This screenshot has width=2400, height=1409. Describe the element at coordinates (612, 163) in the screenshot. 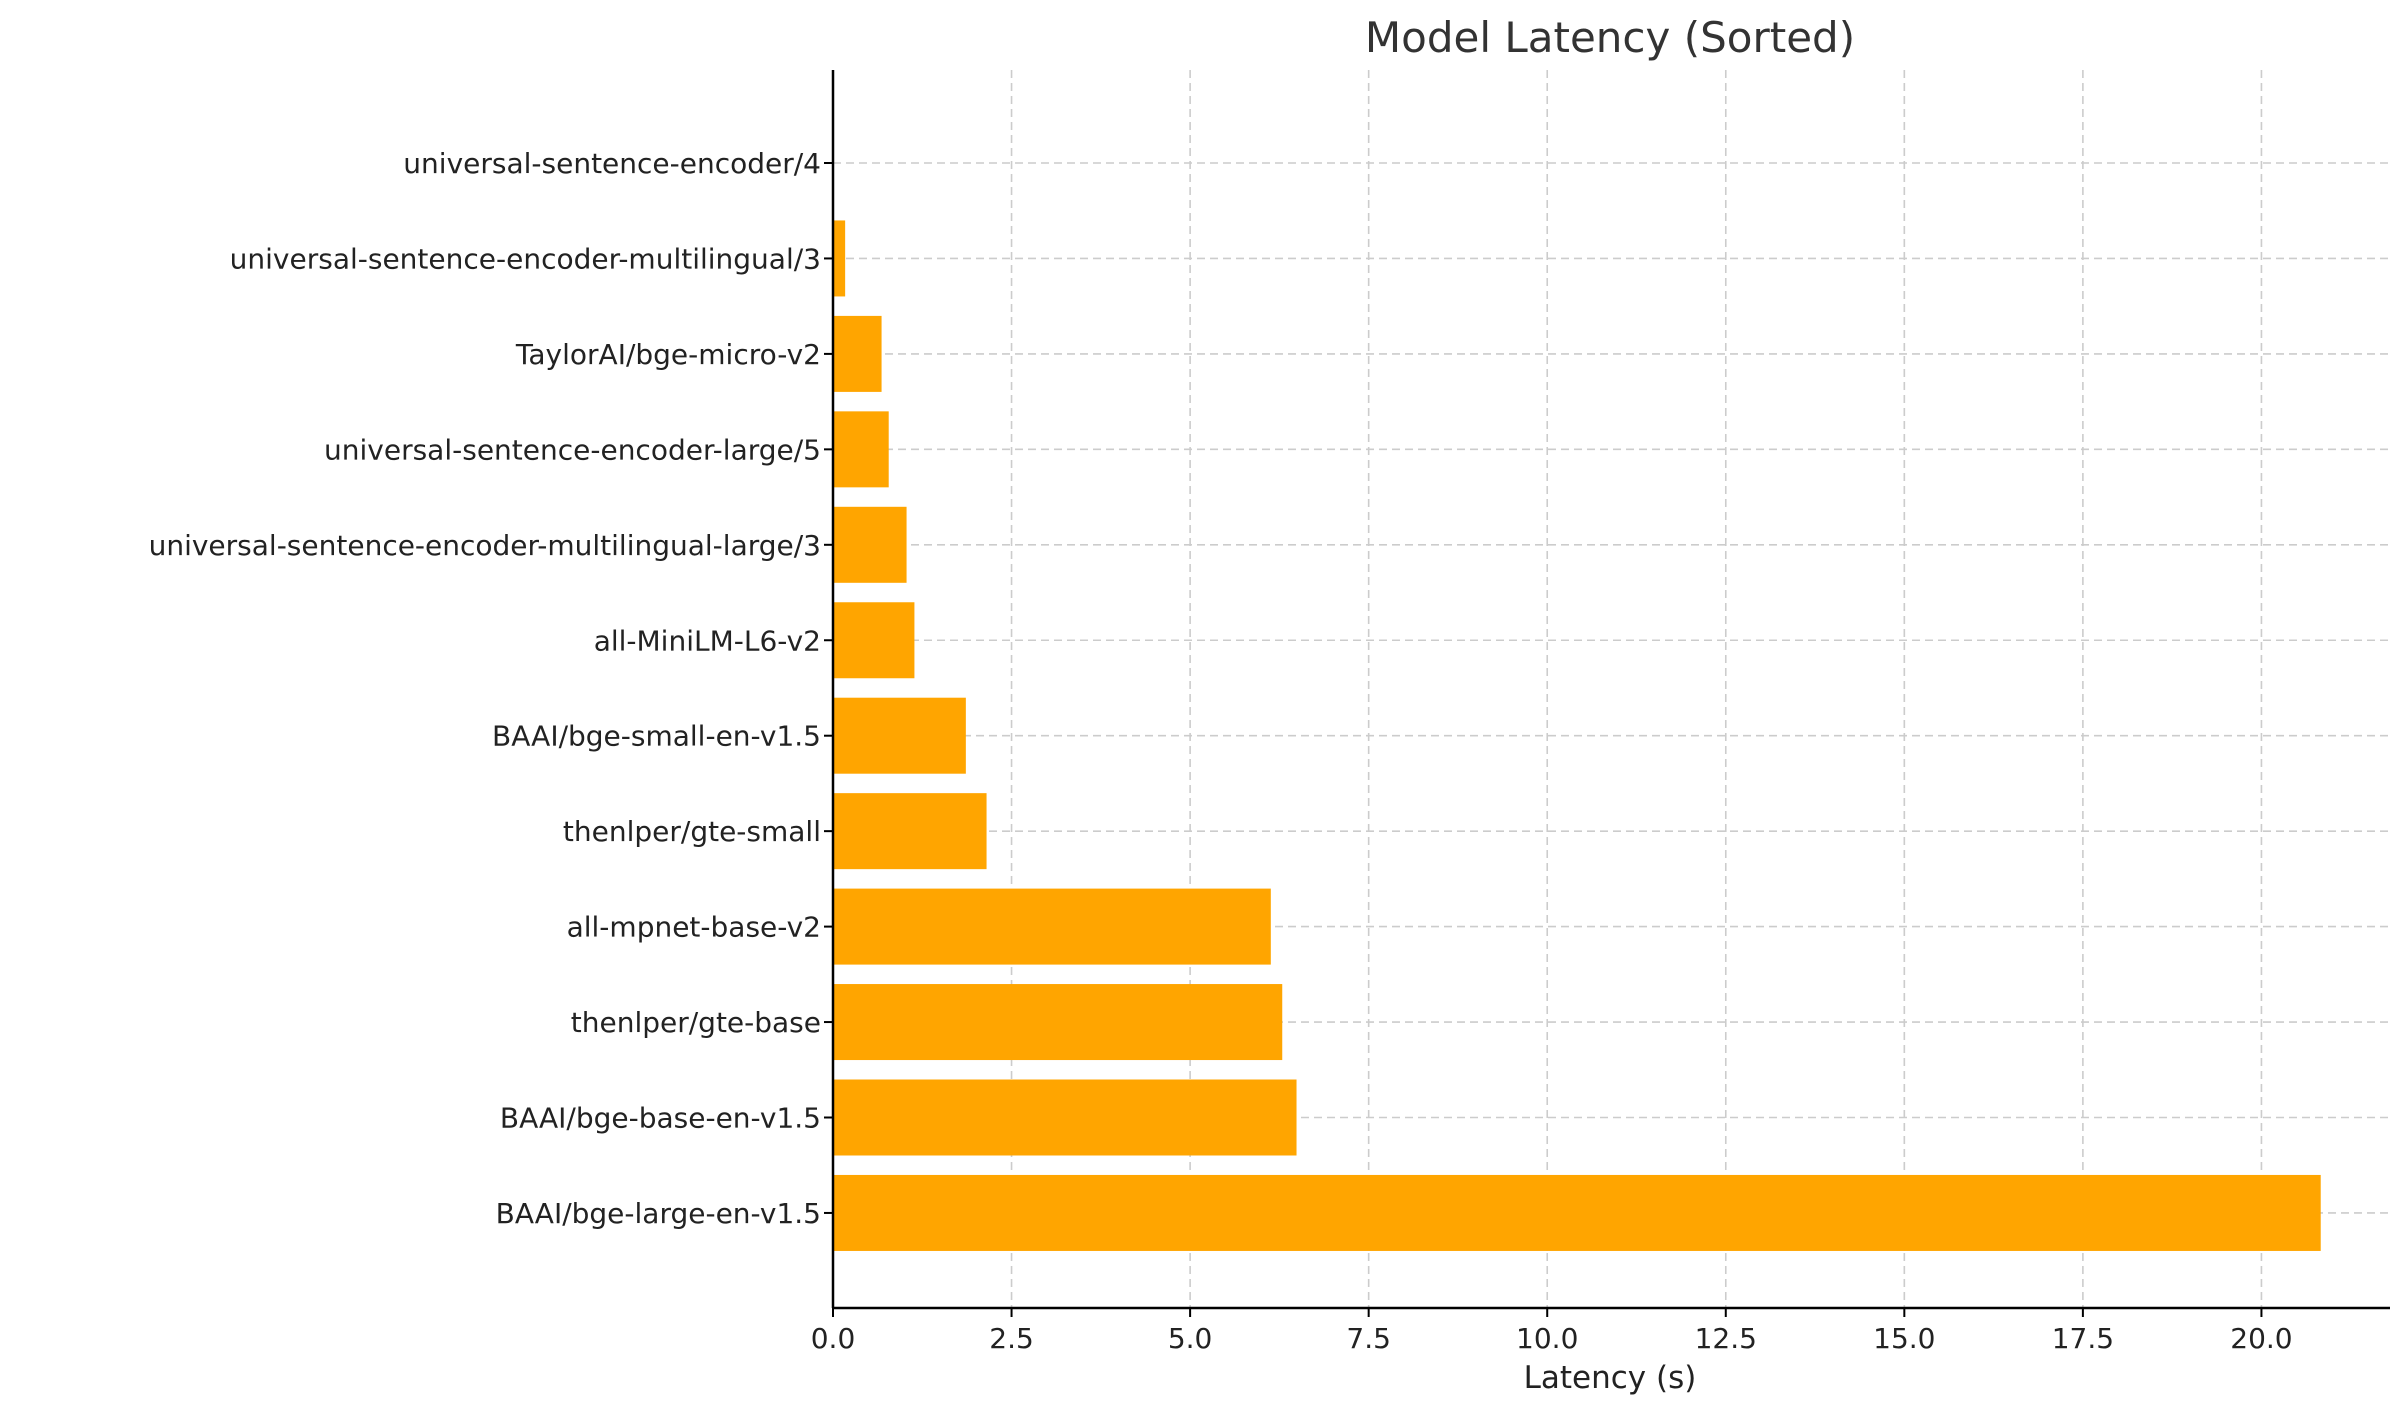

I see `y-tick-label: universal-sentence-encoder/4` at that location.